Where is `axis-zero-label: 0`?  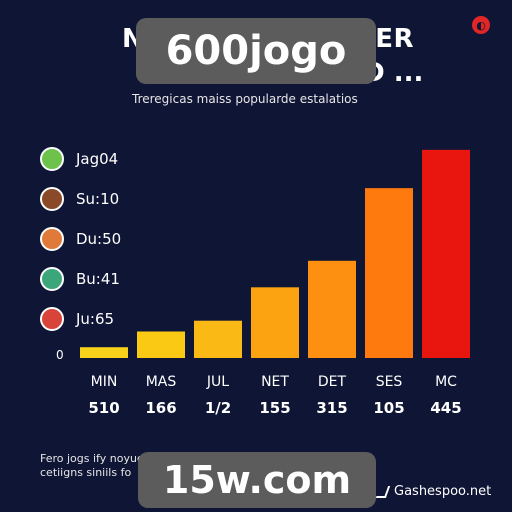
axis-zero-label: 0 is located at coordinates (60, 355).